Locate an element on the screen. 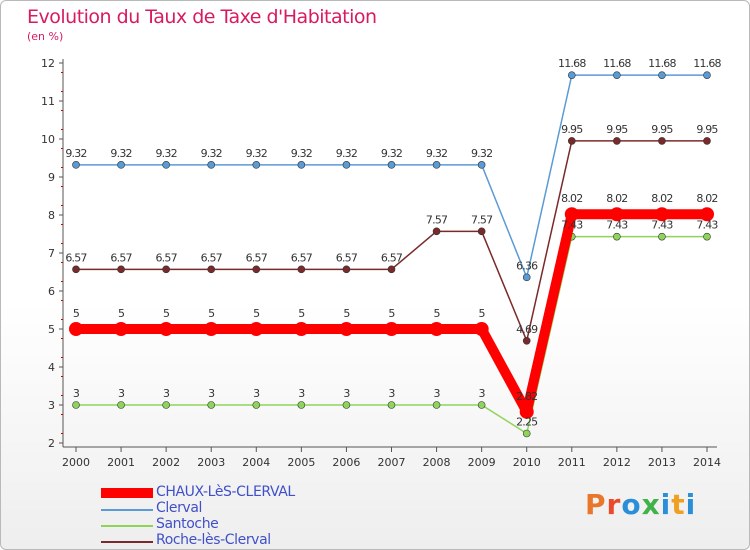 The image size is (750, 550). legend-label: Santoche is located at coordinates (187, 524).